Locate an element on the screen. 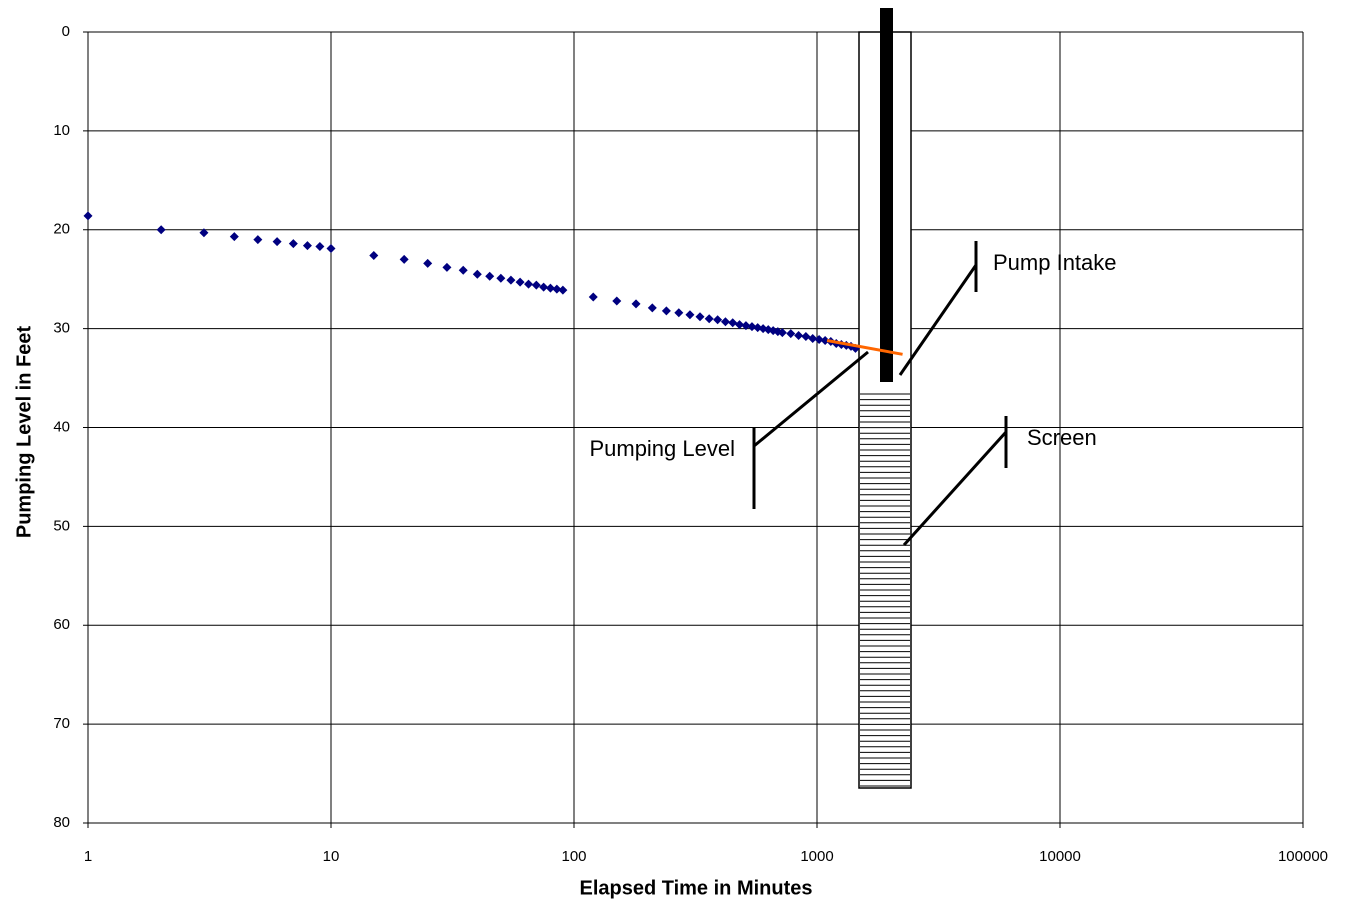 The image size is (1345, 909). annotation: Screen is located at coordinates (1062, 437).